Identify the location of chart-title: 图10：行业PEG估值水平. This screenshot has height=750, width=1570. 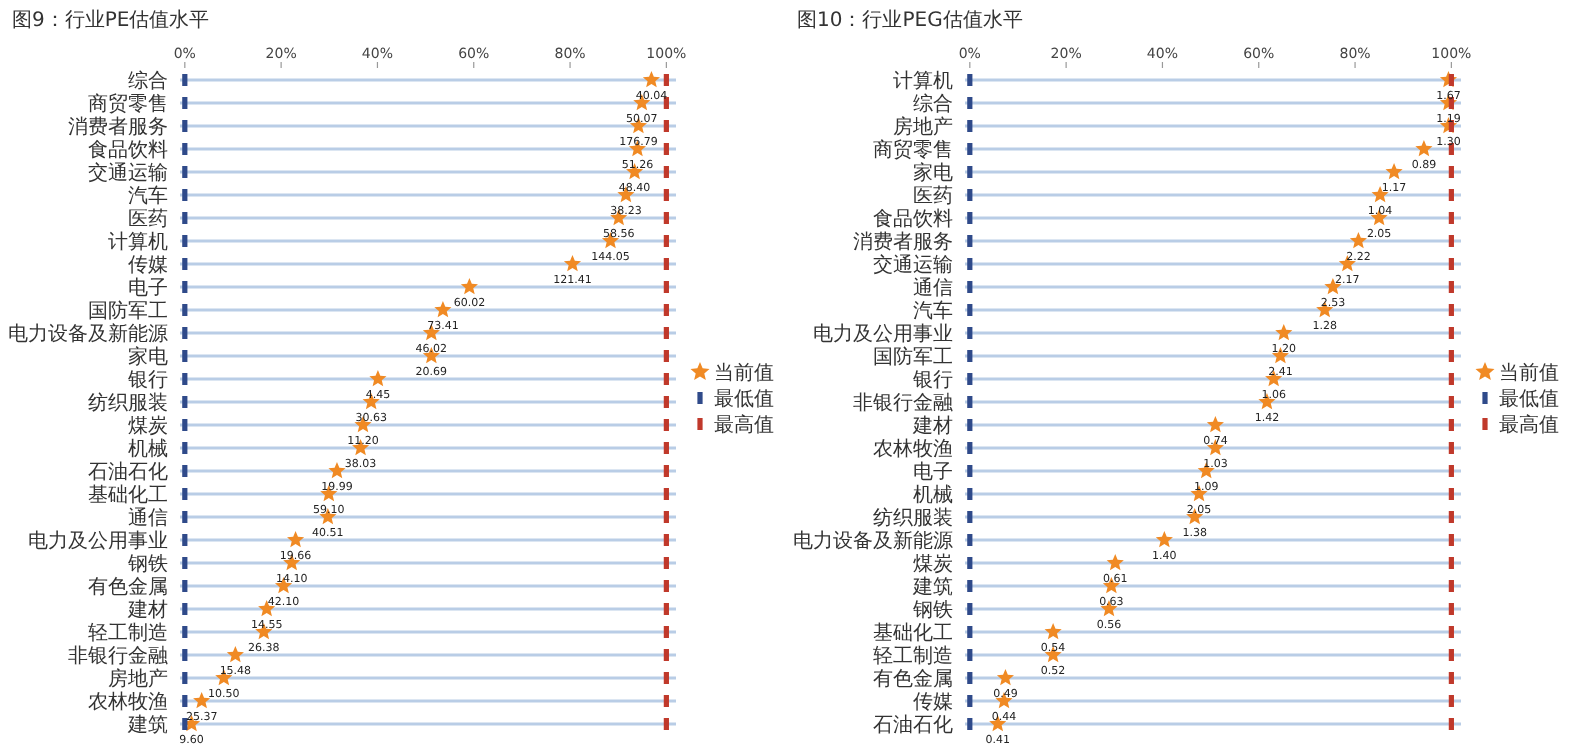
(910, 20).